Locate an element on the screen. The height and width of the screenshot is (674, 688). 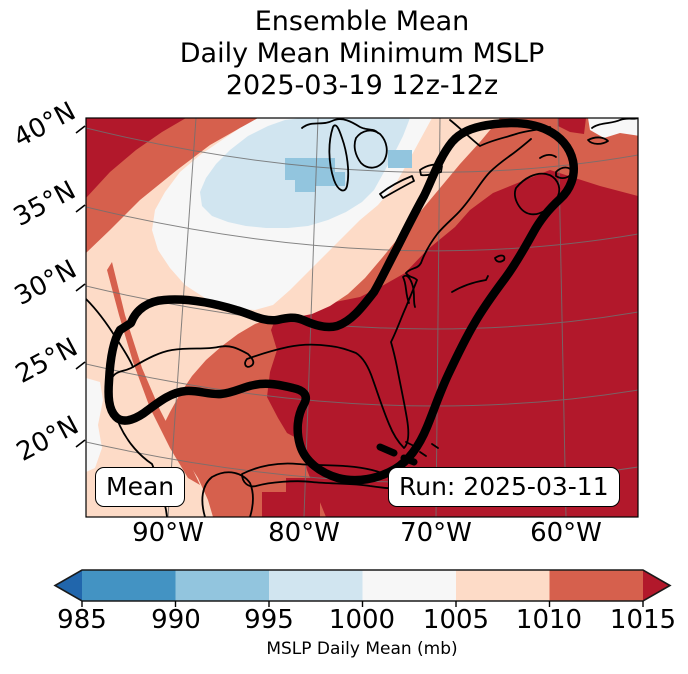
region-990-995-b is located at coordinates (400, 159).